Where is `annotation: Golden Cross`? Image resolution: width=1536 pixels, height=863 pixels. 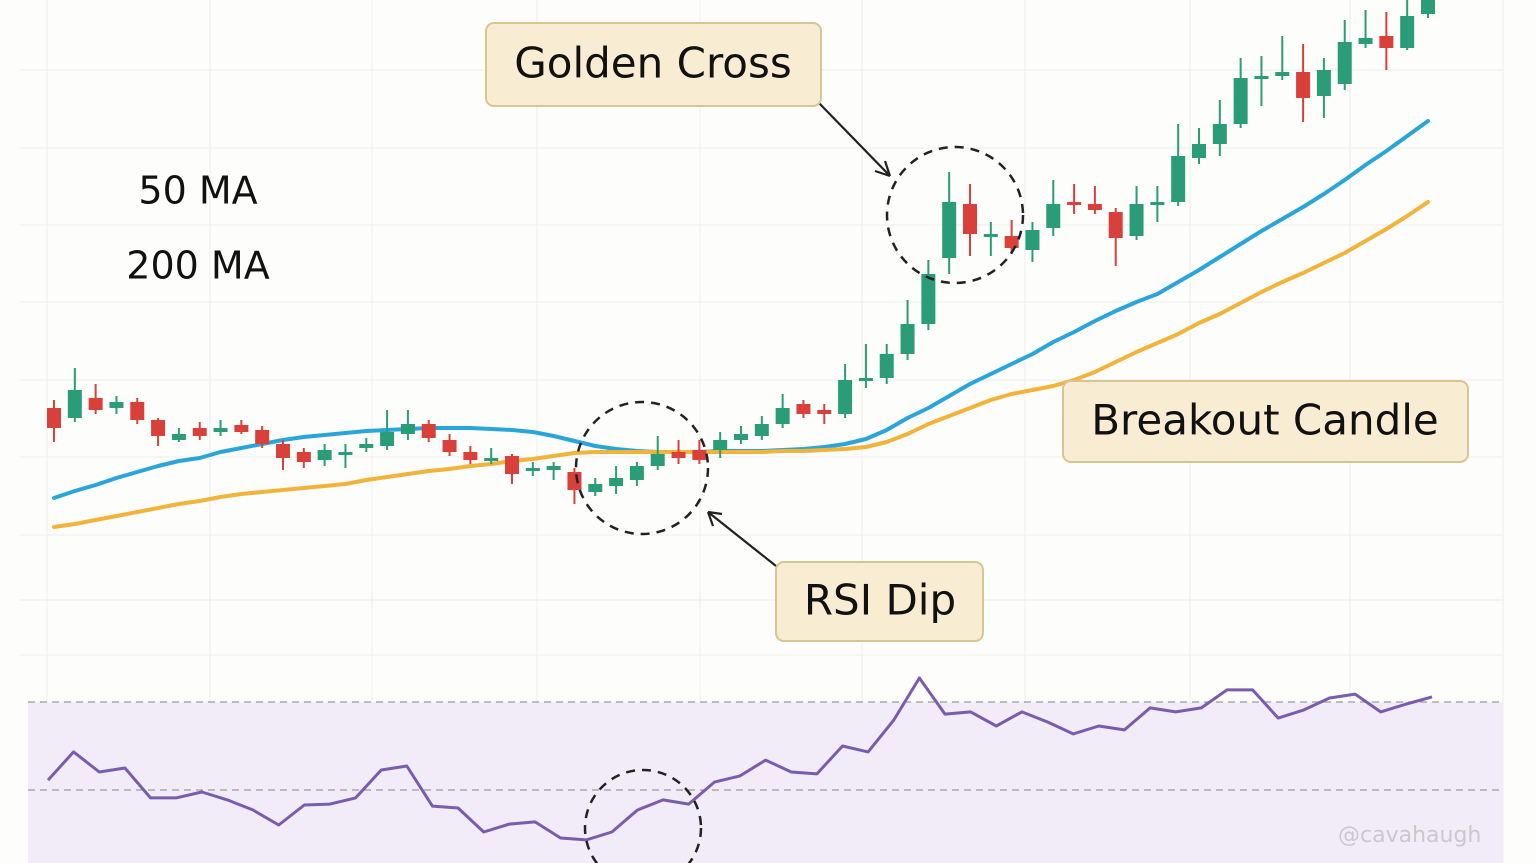
annotation: Golden Cross is located at coordinates (653, 63).